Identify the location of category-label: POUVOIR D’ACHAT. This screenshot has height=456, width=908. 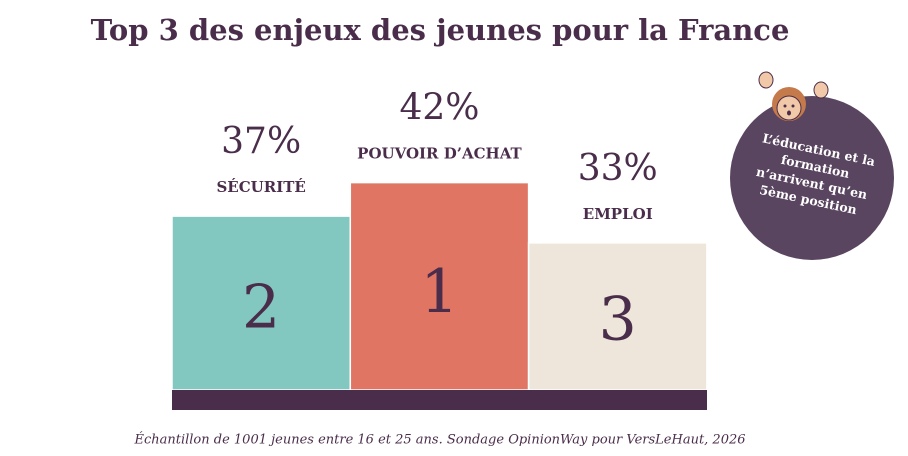
(439, 154).